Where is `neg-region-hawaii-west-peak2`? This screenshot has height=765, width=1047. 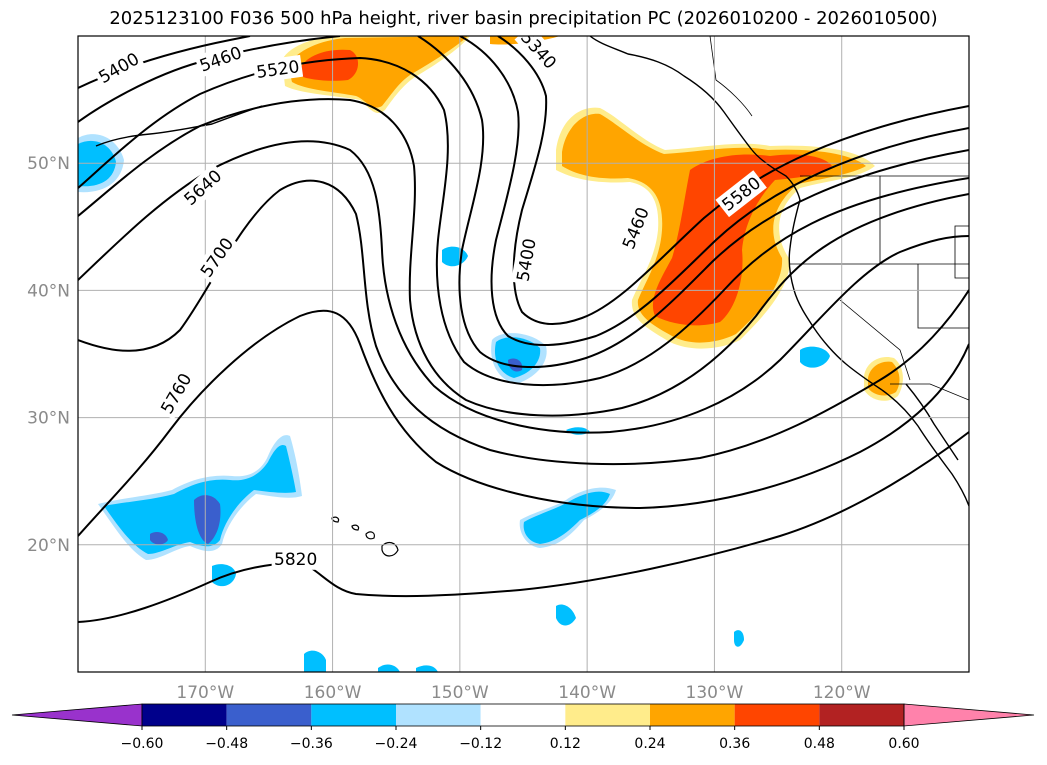 neg-region-hawaii-west-peak2 is located at coordinates (159, 538).